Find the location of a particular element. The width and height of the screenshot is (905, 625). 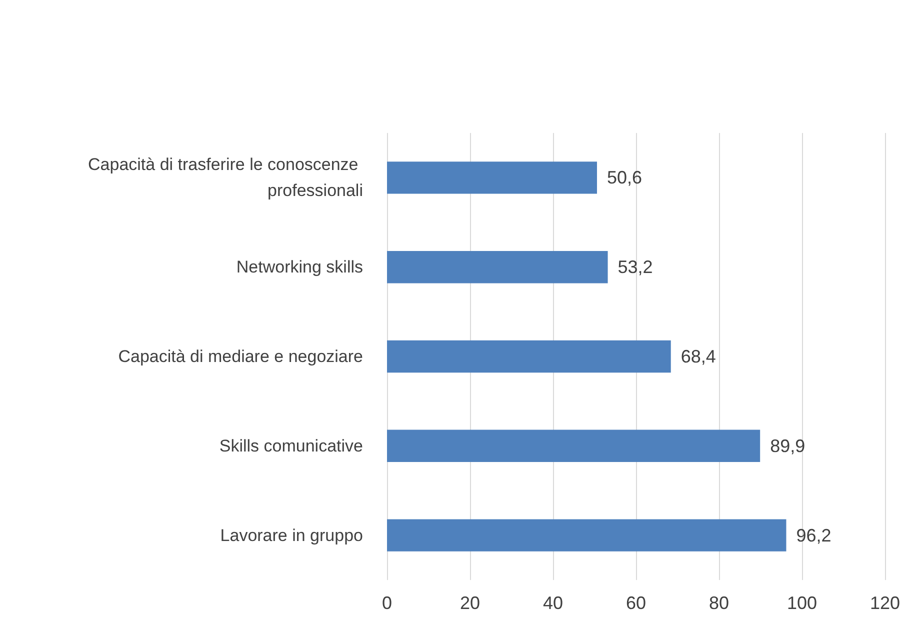

x-tick-label: 80 is located at coordinates (719, 603).